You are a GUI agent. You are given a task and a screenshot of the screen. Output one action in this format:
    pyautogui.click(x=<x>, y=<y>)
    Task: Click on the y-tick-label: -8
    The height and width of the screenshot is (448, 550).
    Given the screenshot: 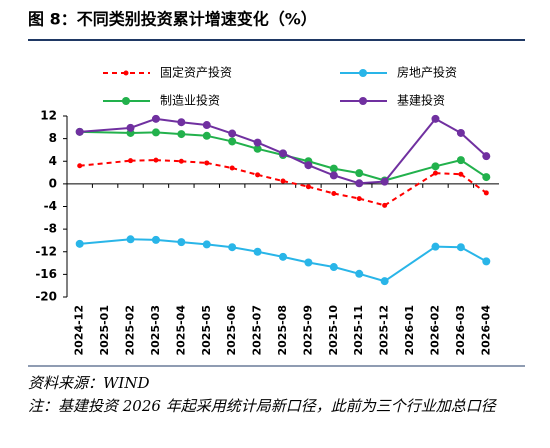 What is the action you would take?
    pyautogui.click(x=50, y=229)
    